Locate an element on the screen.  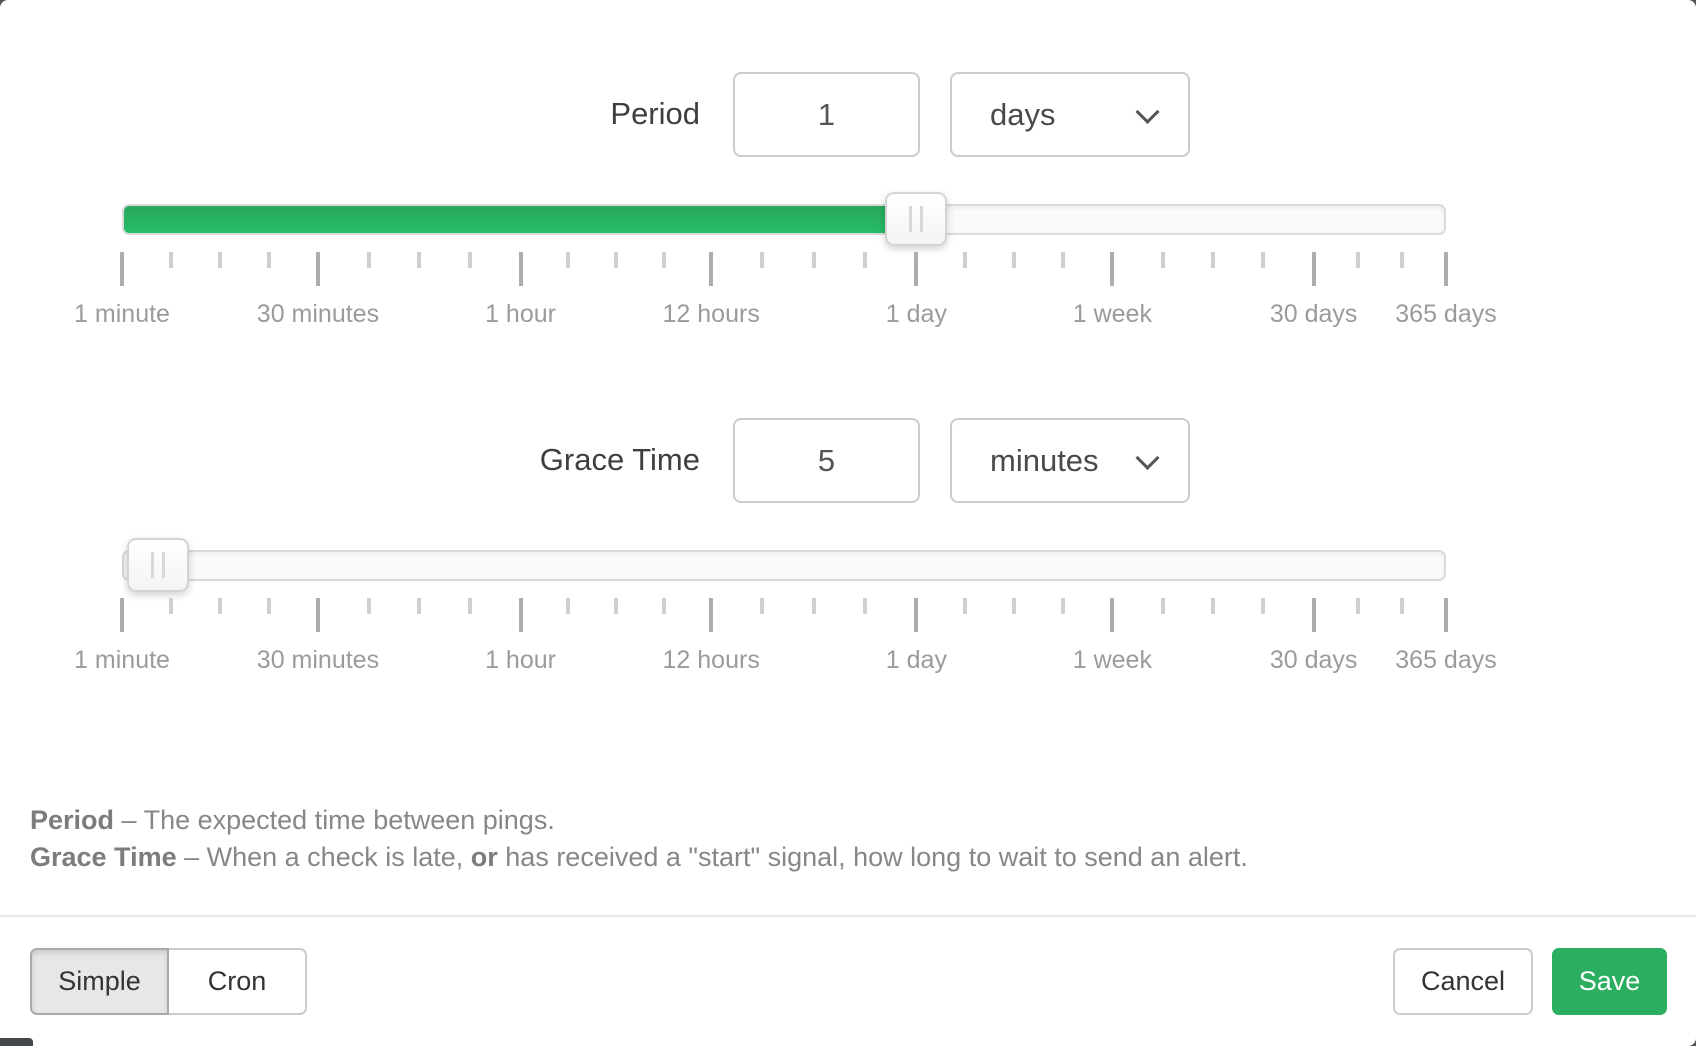
grace-unit-select: minutes is located at coordinates (1070, 460).